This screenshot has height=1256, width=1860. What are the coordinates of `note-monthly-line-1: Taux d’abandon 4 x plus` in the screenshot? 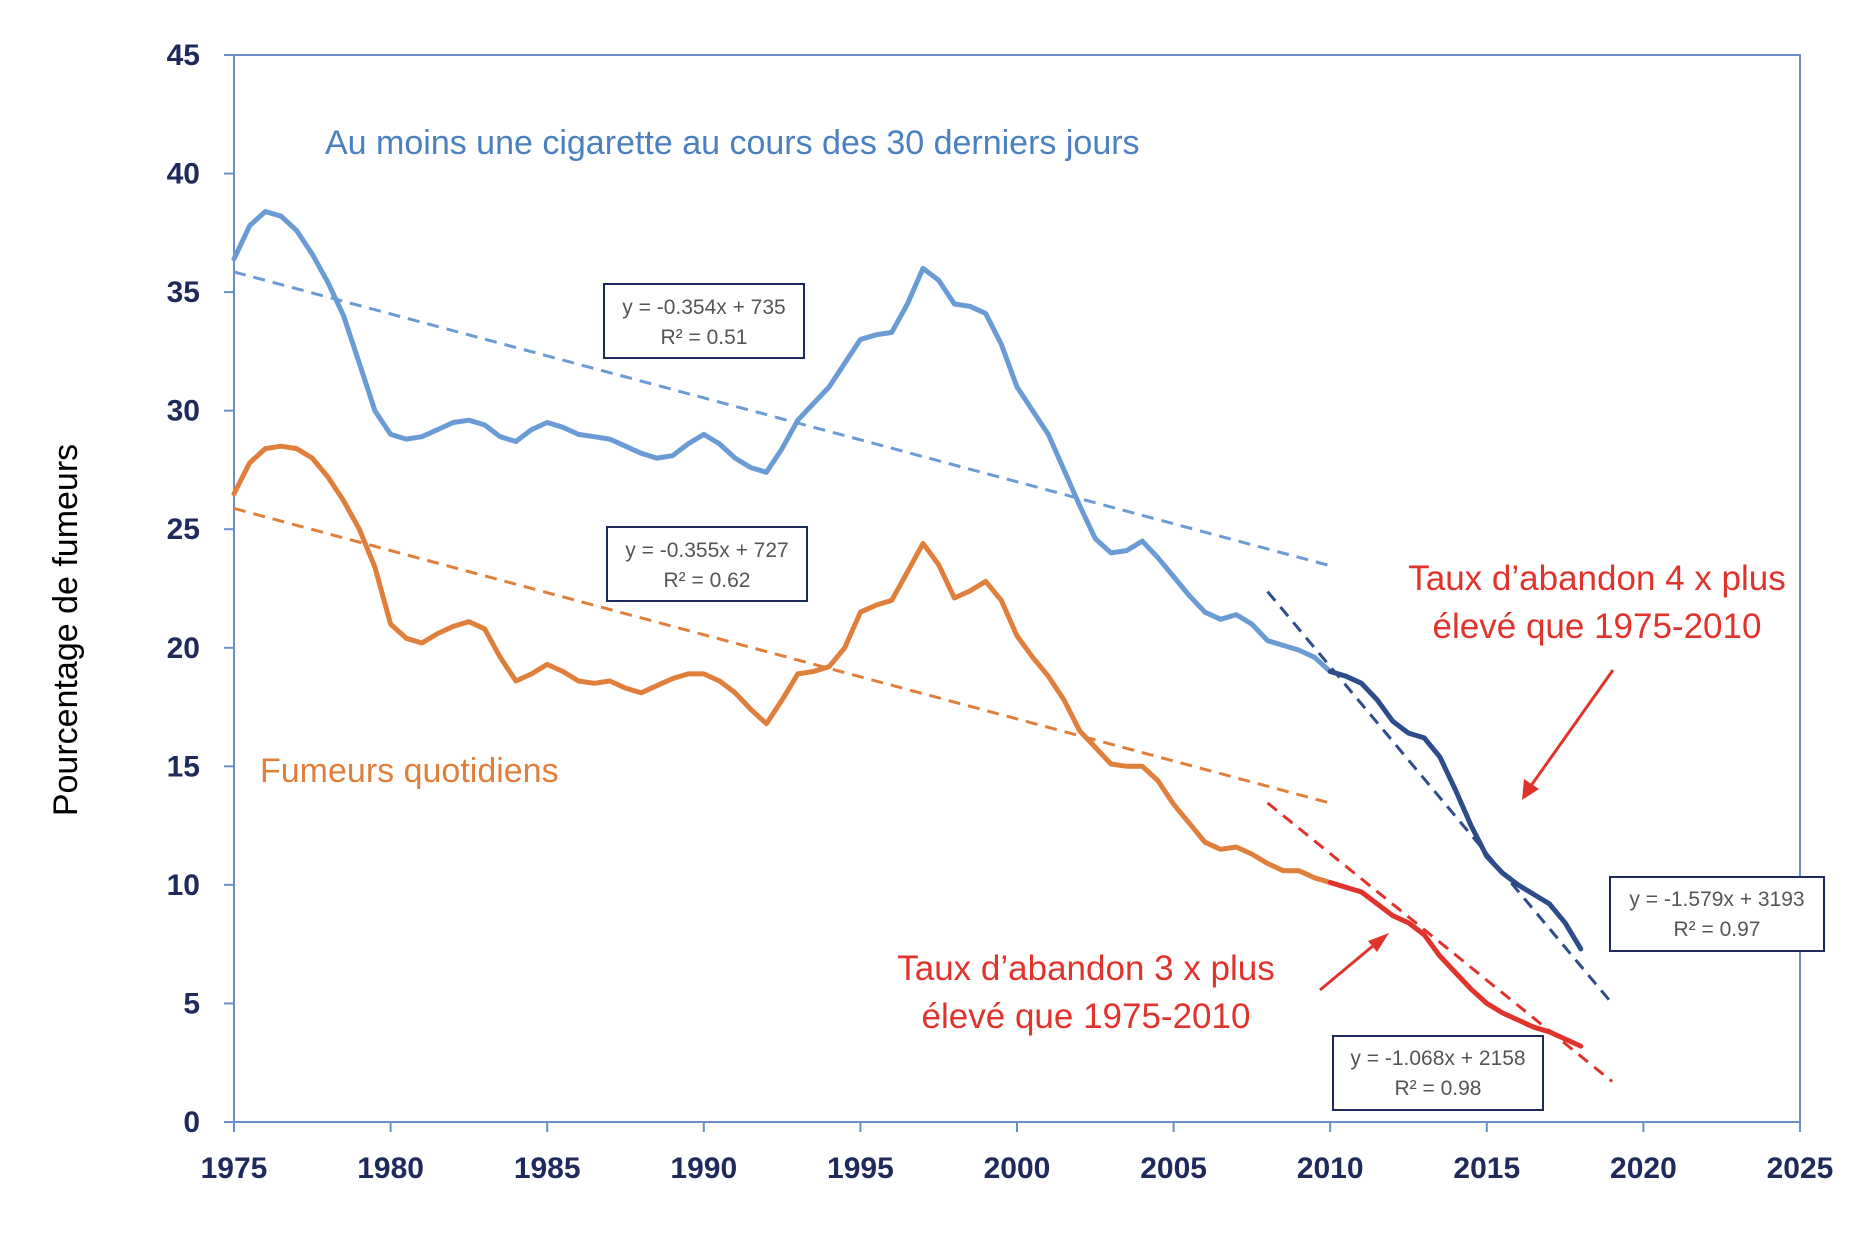 It's located at (1597, 578).